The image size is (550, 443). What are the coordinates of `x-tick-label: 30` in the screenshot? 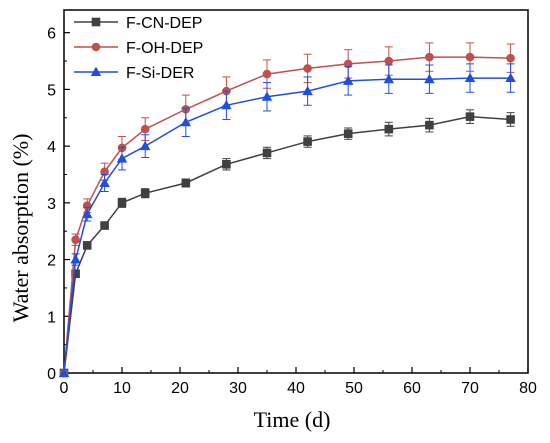 It's located at (238, 388).